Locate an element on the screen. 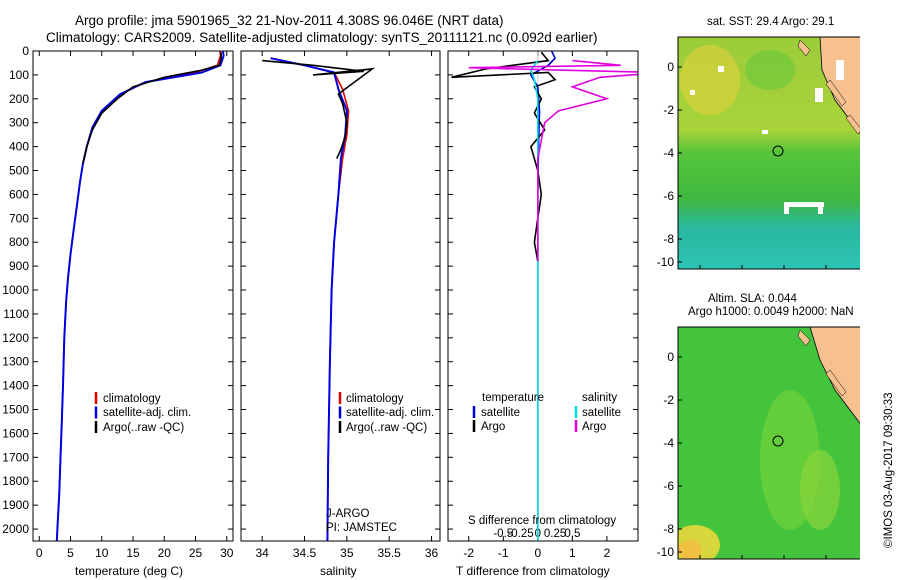 This screenshot has height=580, width=900. y-tick-label: 1300 is located at coordinates (15, 362).